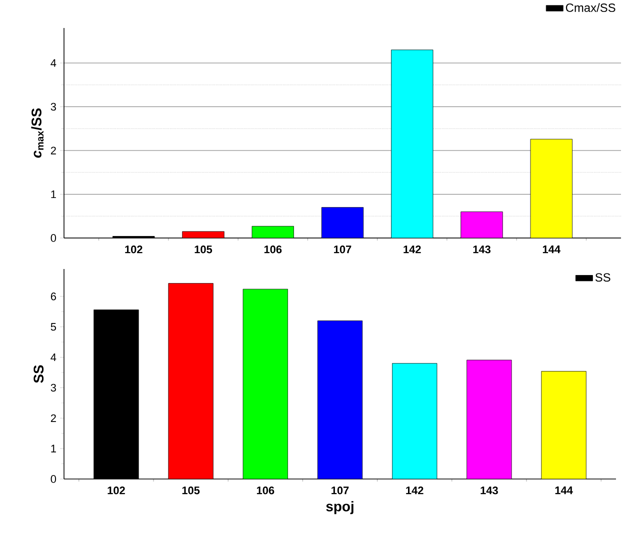 The image size is (635, 539). What do you see at coordinates (340, 507) in the screenshot?
I see `x-axis-title: spoj` at bounding box center [340, 507].